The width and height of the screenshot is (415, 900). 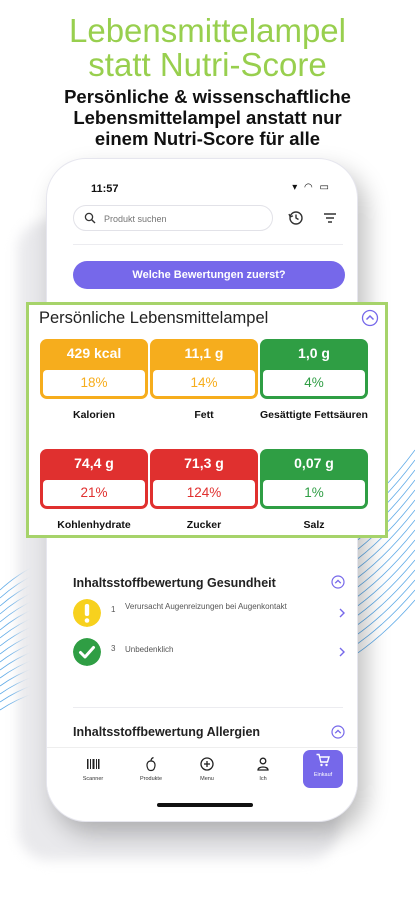 I want to click on nutrient-percent: 1%, so click(x=314, y=493).